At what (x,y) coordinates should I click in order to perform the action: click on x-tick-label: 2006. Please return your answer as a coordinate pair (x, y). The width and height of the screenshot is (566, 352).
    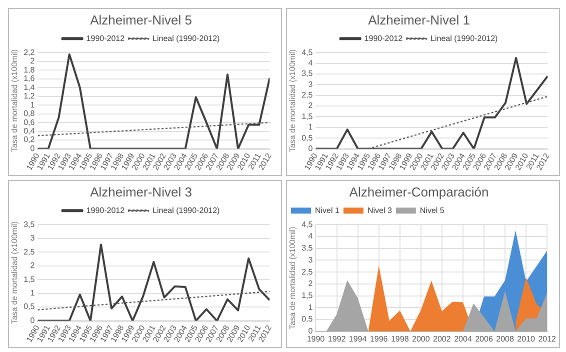
    Looking at the image, I should click on (484, 339).